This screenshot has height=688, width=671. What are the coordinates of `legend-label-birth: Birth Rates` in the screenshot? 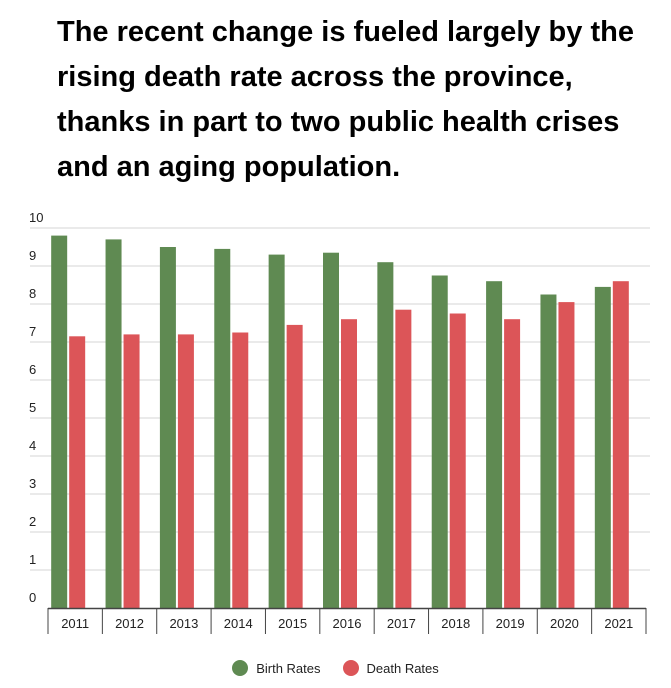 It's located at (288, 668).